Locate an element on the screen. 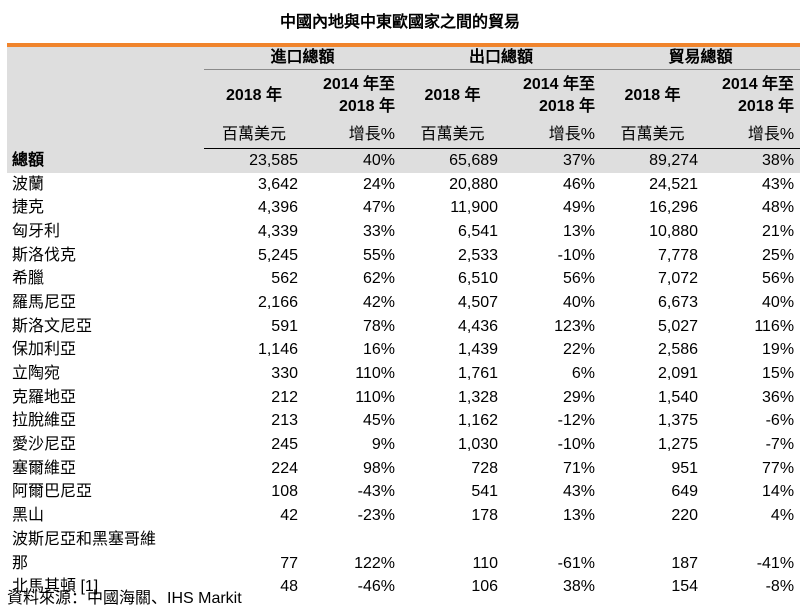 The image size is (800, 611). cell: 5,245 is located at coordinates (277, 255).